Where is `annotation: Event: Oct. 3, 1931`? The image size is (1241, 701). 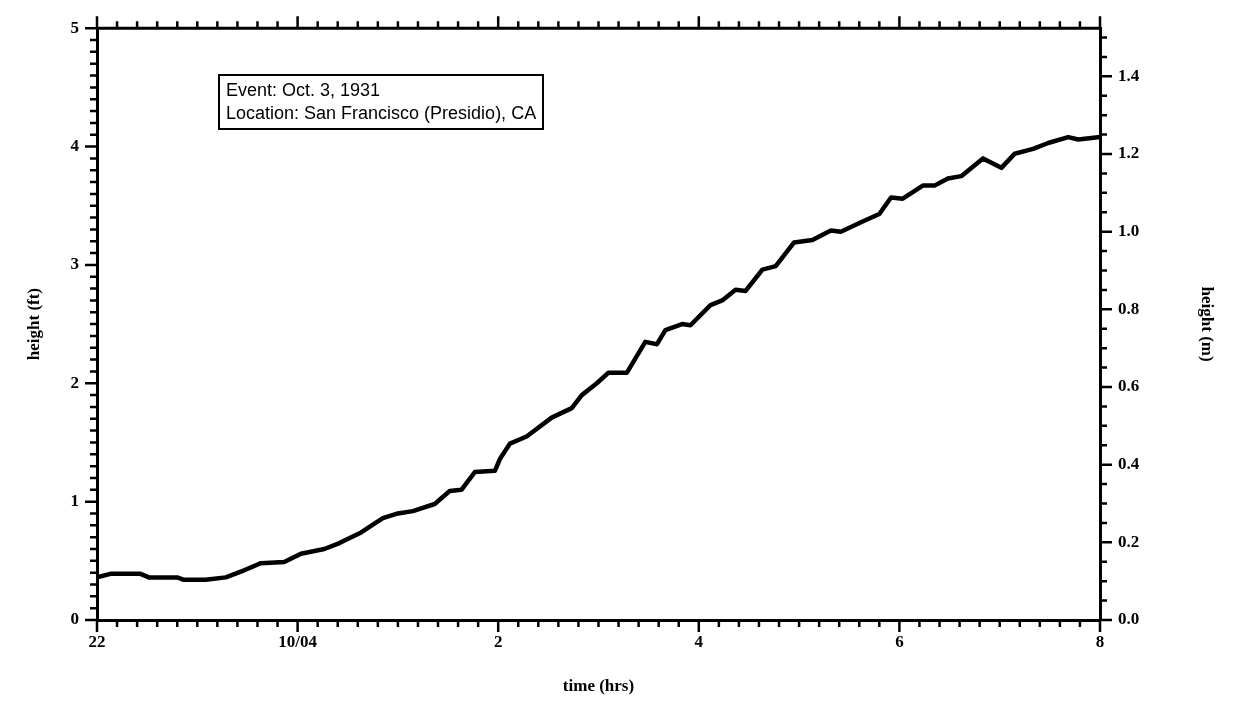 annotation: Event: Oct. 3, 1931 is located at coordinates (304, 90).